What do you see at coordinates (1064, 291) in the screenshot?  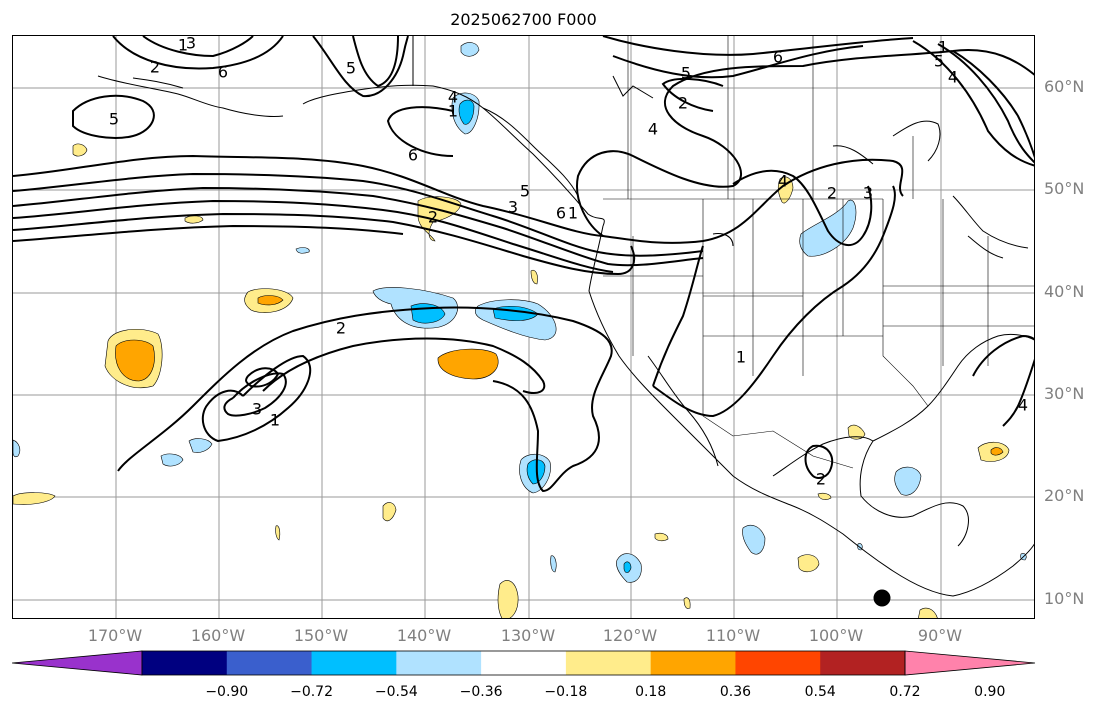 I see `latitude-label: 40°N` at bounding box center [1064, 291].